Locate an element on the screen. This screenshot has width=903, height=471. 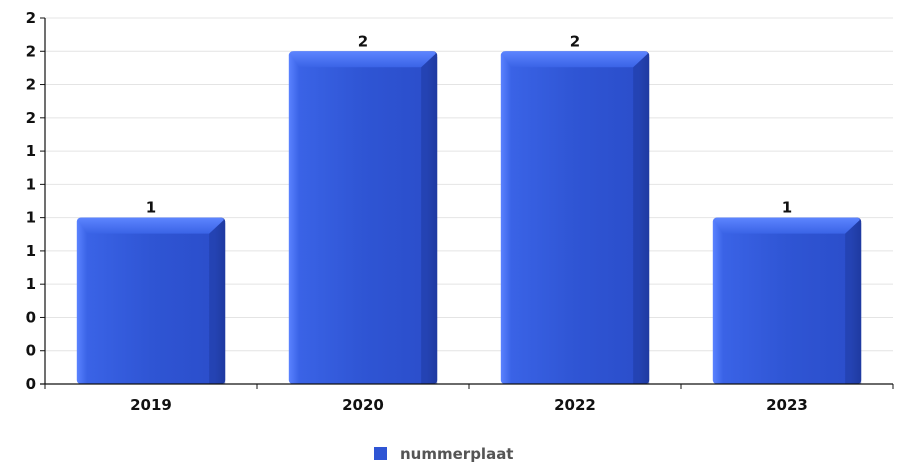
x-tick-label: 2023 is located at coordinates (787, 405).